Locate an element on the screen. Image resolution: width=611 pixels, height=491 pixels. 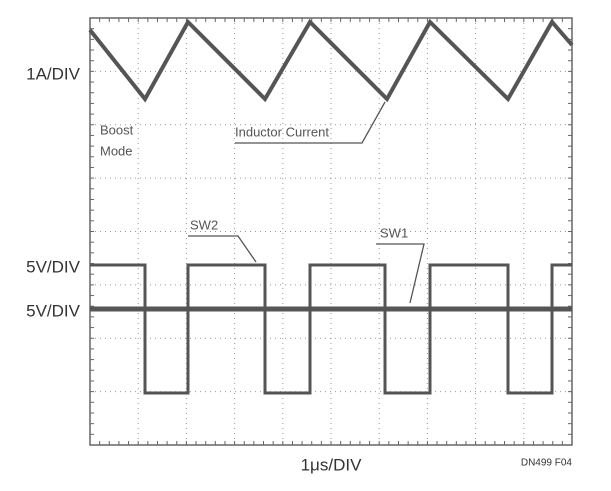
y-label: 1A/DIV is located at coordinates (53, 73).